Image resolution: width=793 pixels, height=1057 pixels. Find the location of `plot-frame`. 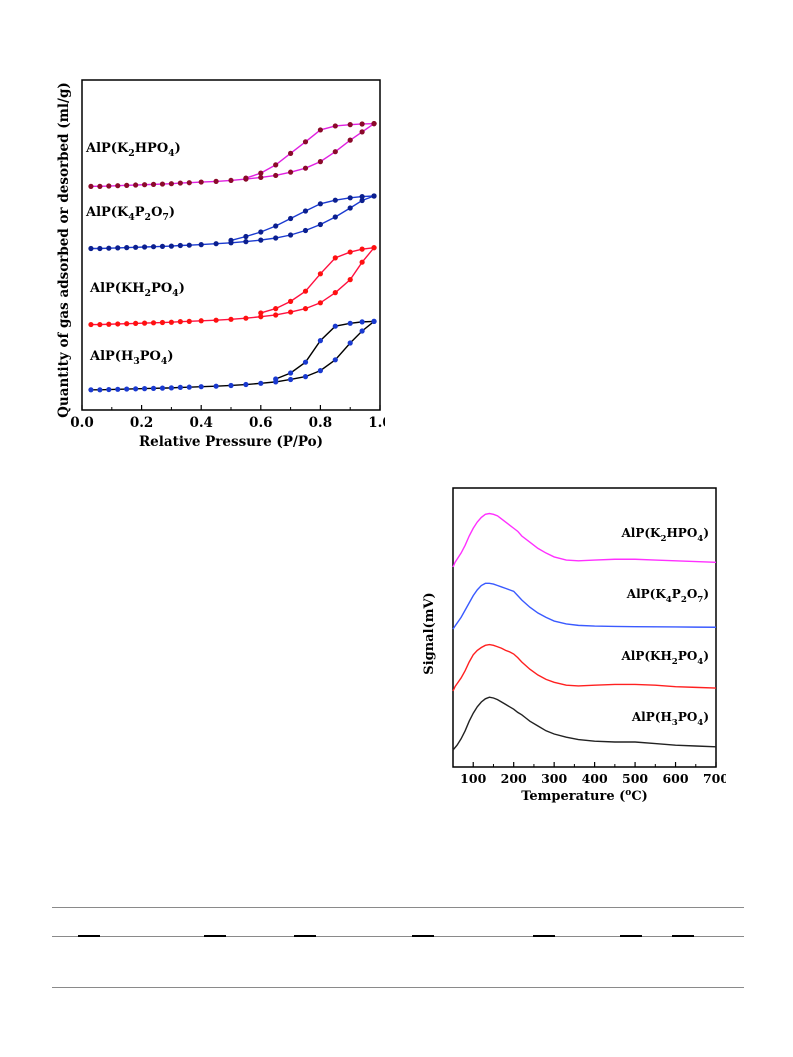

plot-frame is located at coordinates (584, 627).